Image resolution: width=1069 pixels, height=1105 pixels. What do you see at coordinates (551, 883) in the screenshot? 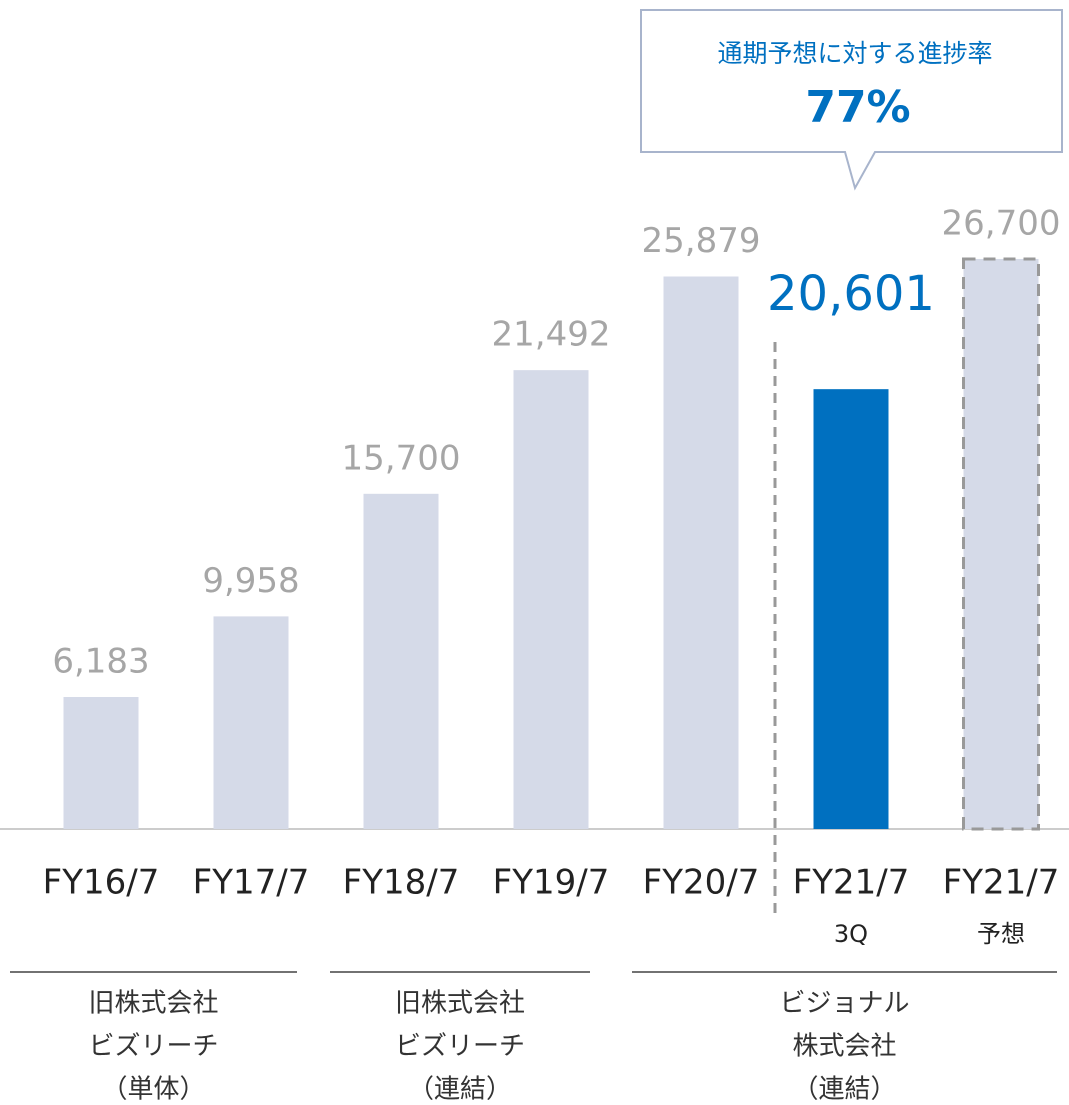
I see `x-tick-label: FY19/7` at bounding box center [551, 883].